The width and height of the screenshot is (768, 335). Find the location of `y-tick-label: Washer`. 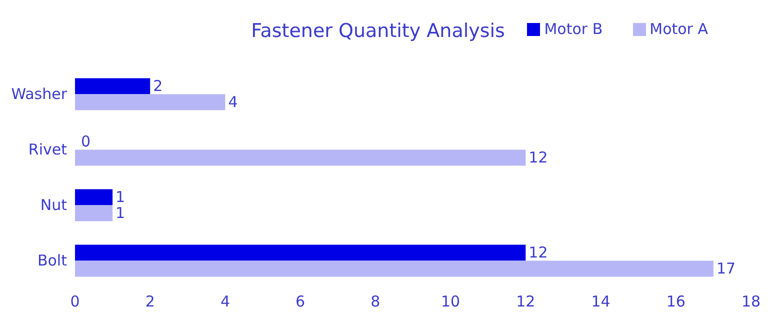

y-tick-label: Washer is located at coordinates (39, 94).